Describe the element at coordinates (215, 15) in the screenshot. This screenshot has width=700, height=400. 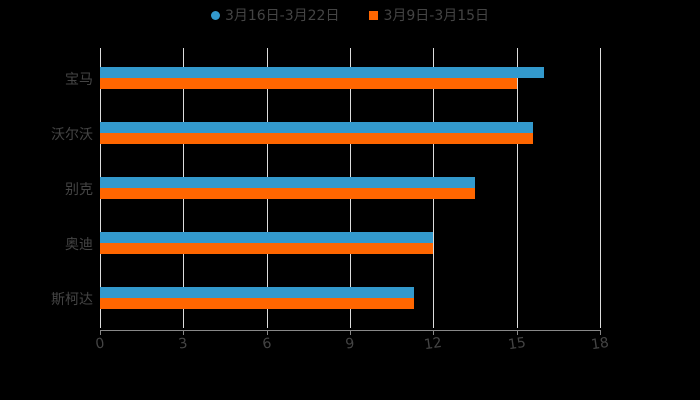
I see `legend-dot-icon` at that location.